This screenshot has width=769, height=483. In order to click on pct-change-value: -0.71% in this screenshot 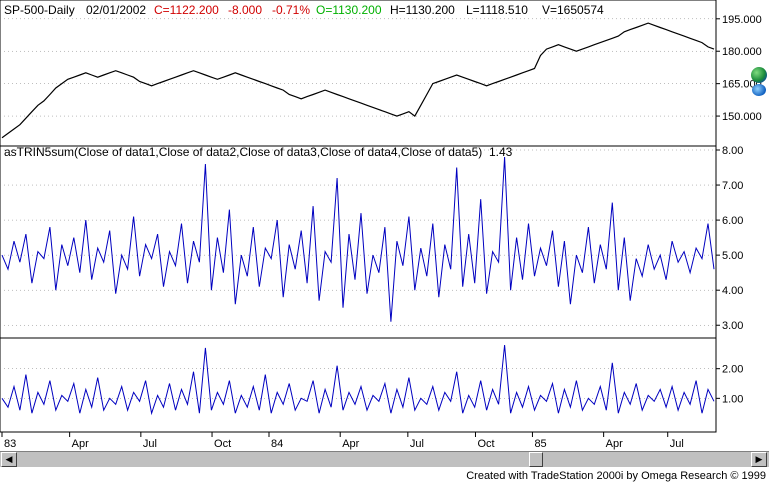, I will do `click(291, 10)`.